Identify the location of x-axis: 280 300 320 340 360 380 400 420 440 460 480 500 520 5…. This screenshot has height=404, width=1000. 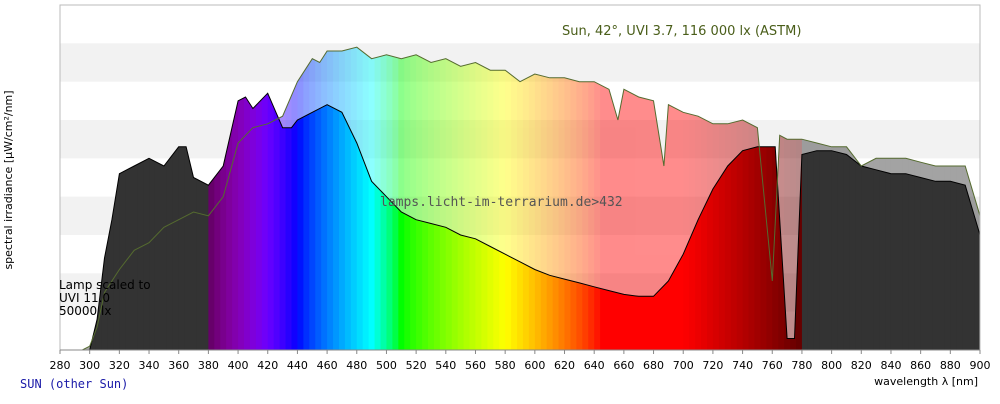
(520, 360).